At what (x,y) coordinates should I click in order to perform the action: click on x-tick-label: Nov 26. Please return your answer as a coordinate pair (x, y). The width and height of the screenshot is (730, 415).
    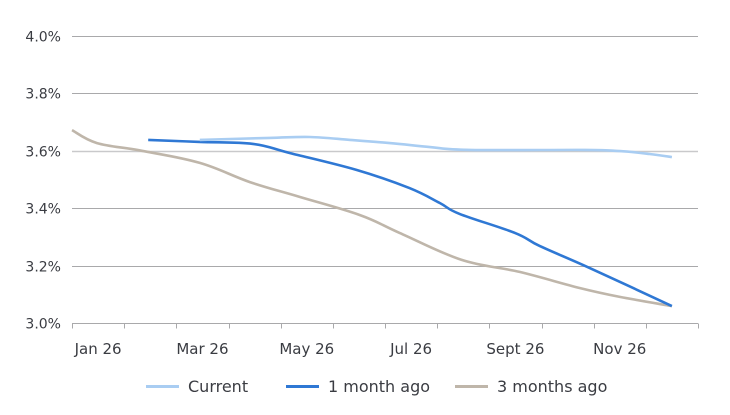
    Looking at the image, I should click on (619, 349).